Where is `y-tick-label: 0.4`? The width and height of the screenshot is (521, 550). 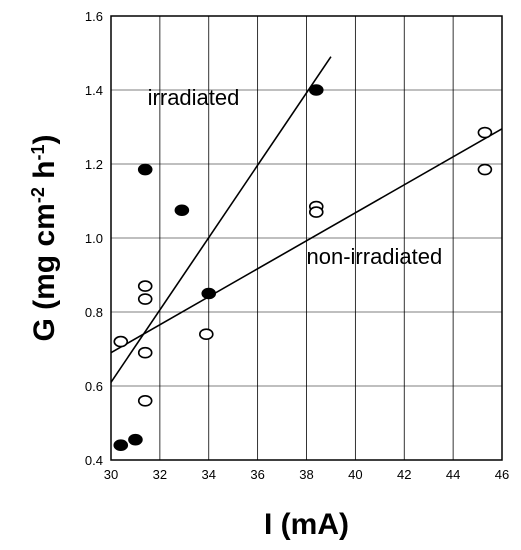
y-tick-label: 0.4 is located at coordinates (94, 460).